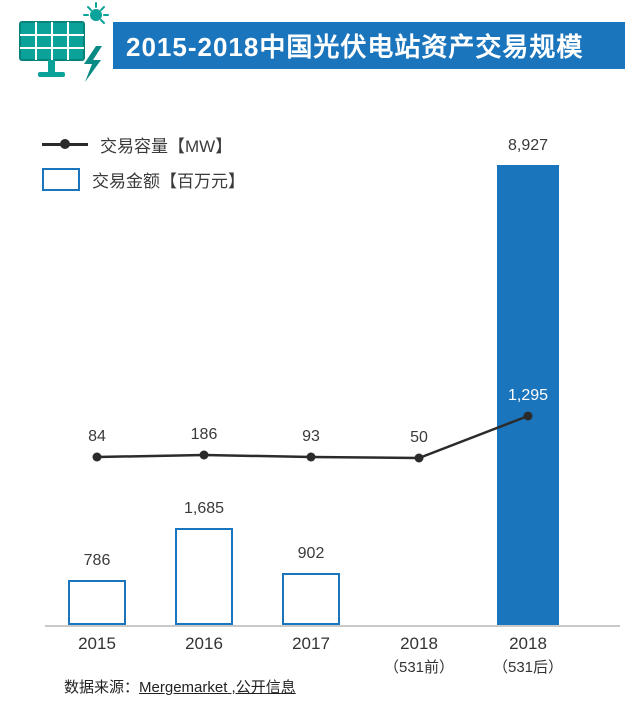 Image resolution: width=640 pixels, height=704 pixels. I want to click on x-tick-label: 2017, so click(311, 643).